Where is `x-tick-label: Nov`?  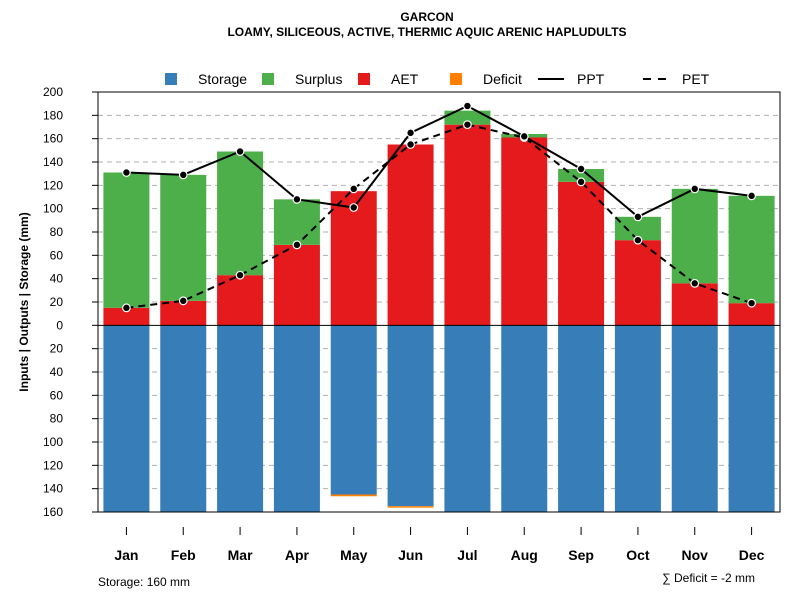
x-tick-label: Nov is located at coordinates (695, 555).